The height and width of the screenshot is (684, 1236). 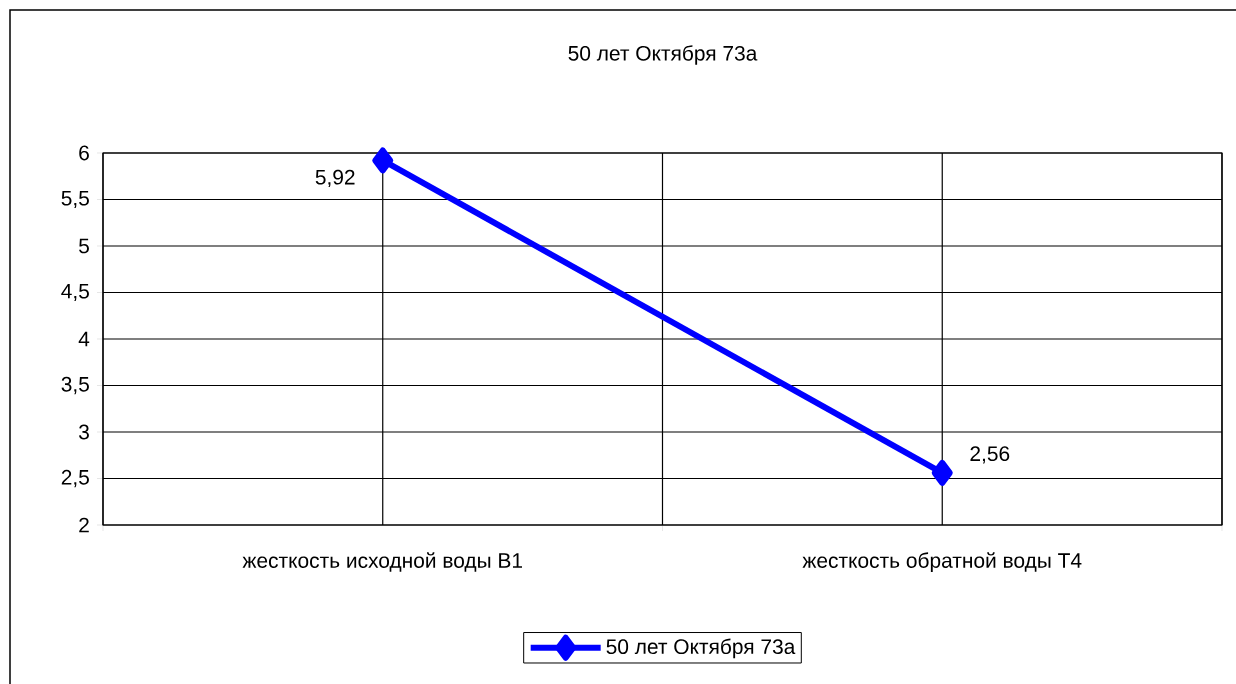 What do you see at coordinates (663, 55) in the screenshot?
I see `chart-title: 50 лет Октября 73а` at bounding box center [663, 55].